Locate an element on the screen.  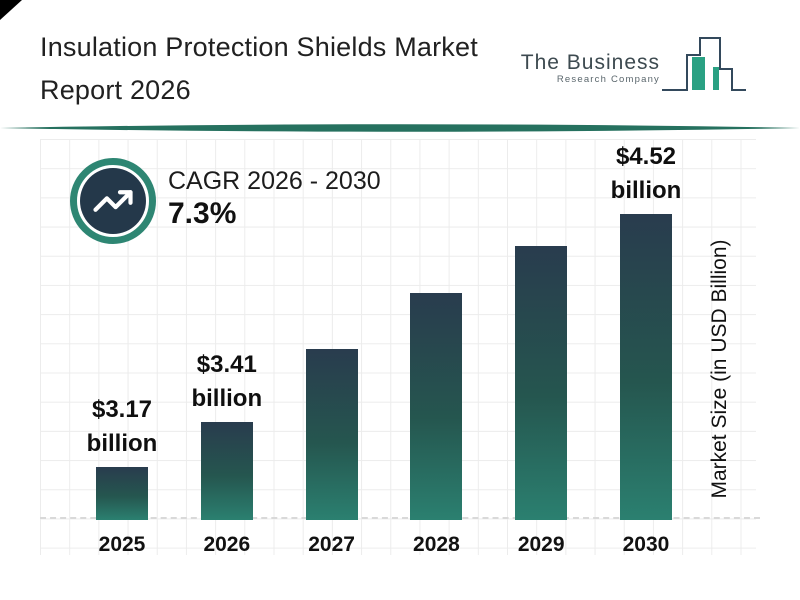
bar-value-label: $3.17 billion is located at coordinates (122, 426).